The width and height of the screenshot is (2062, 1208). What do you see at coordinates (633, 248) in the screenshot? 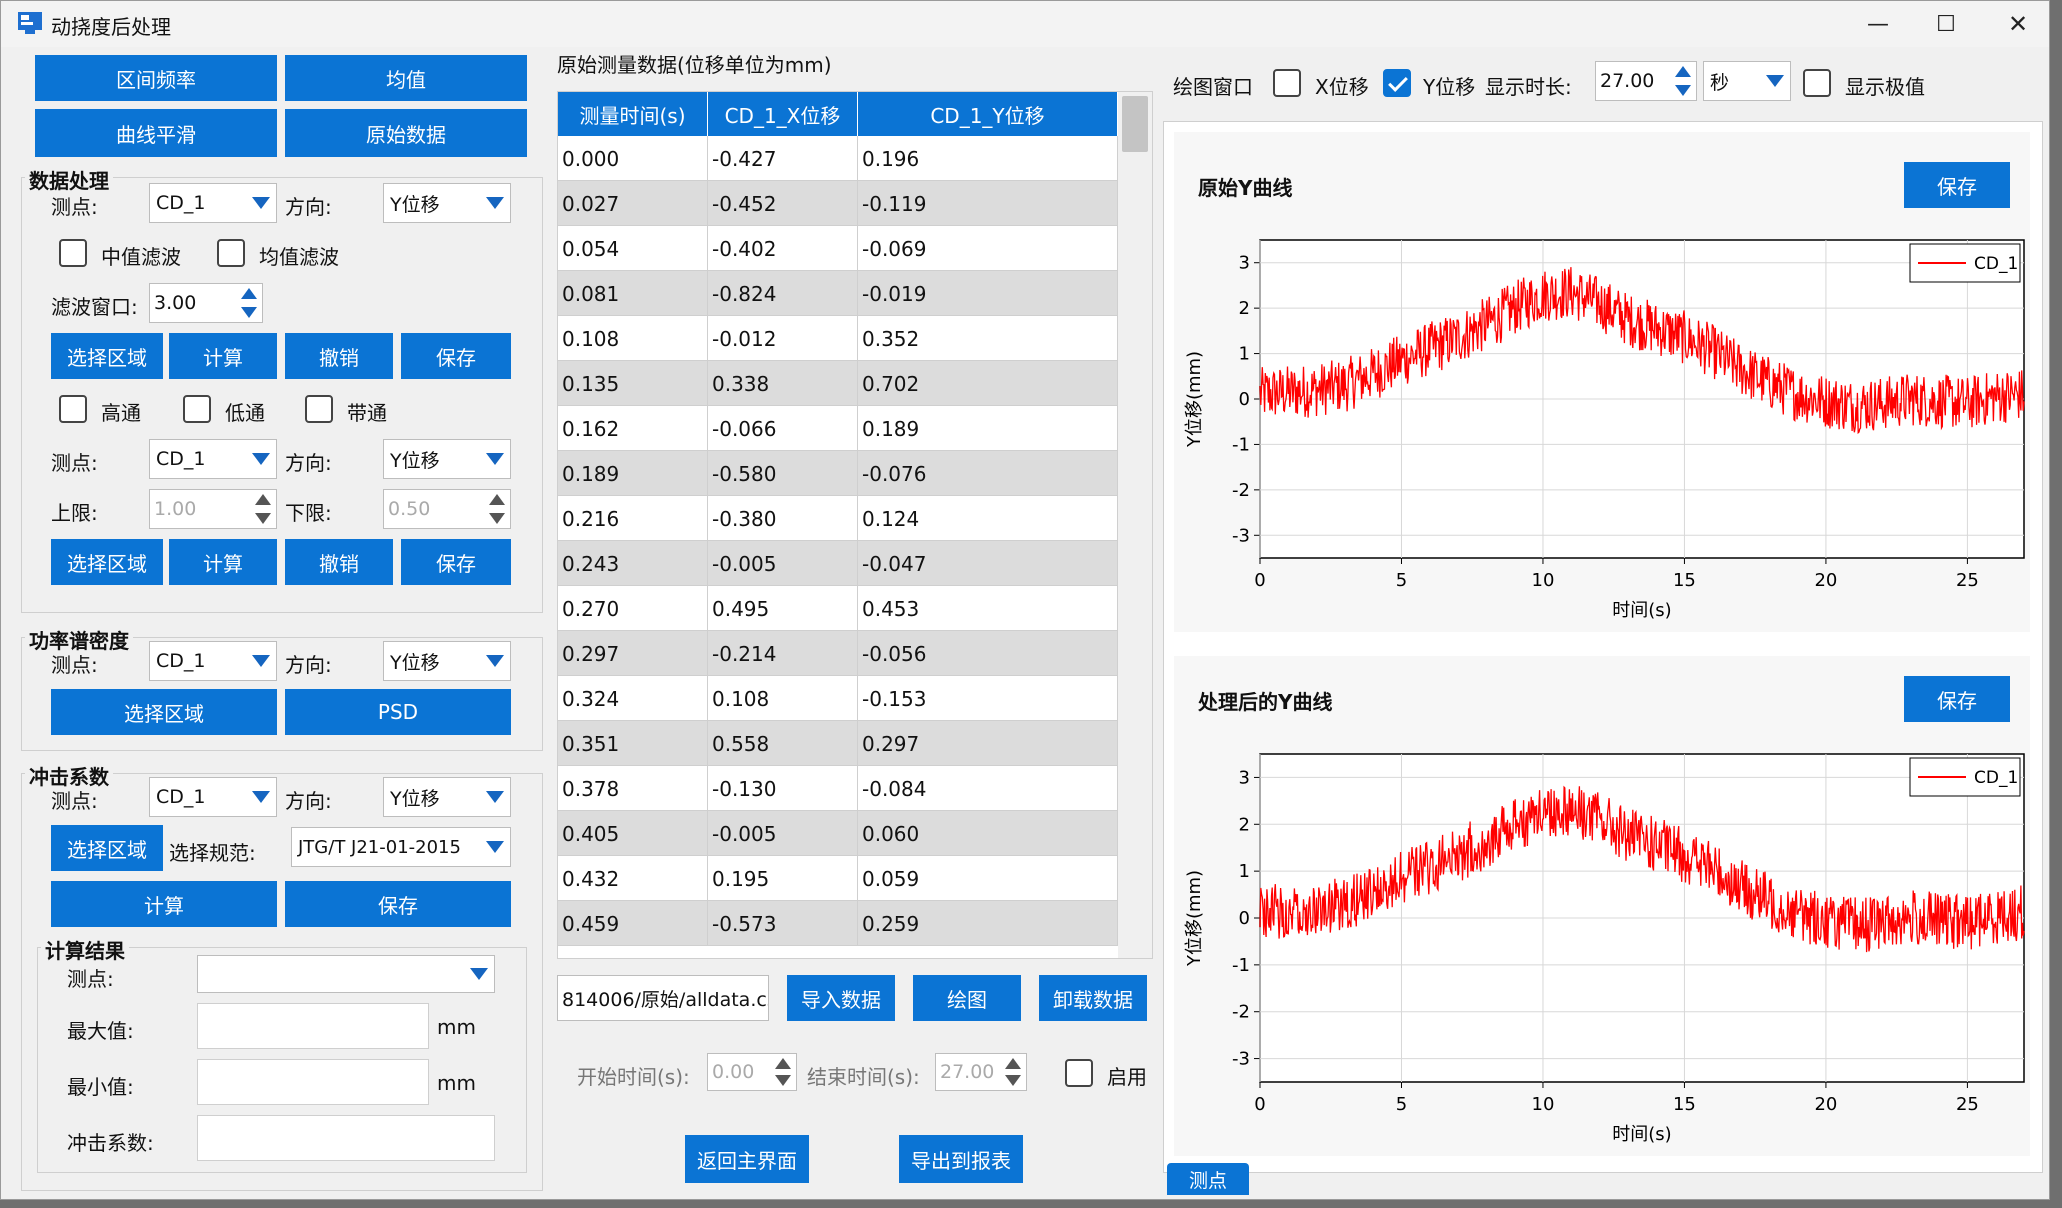
I see `table-cell: 0.054` at bounding box center [633, 248].